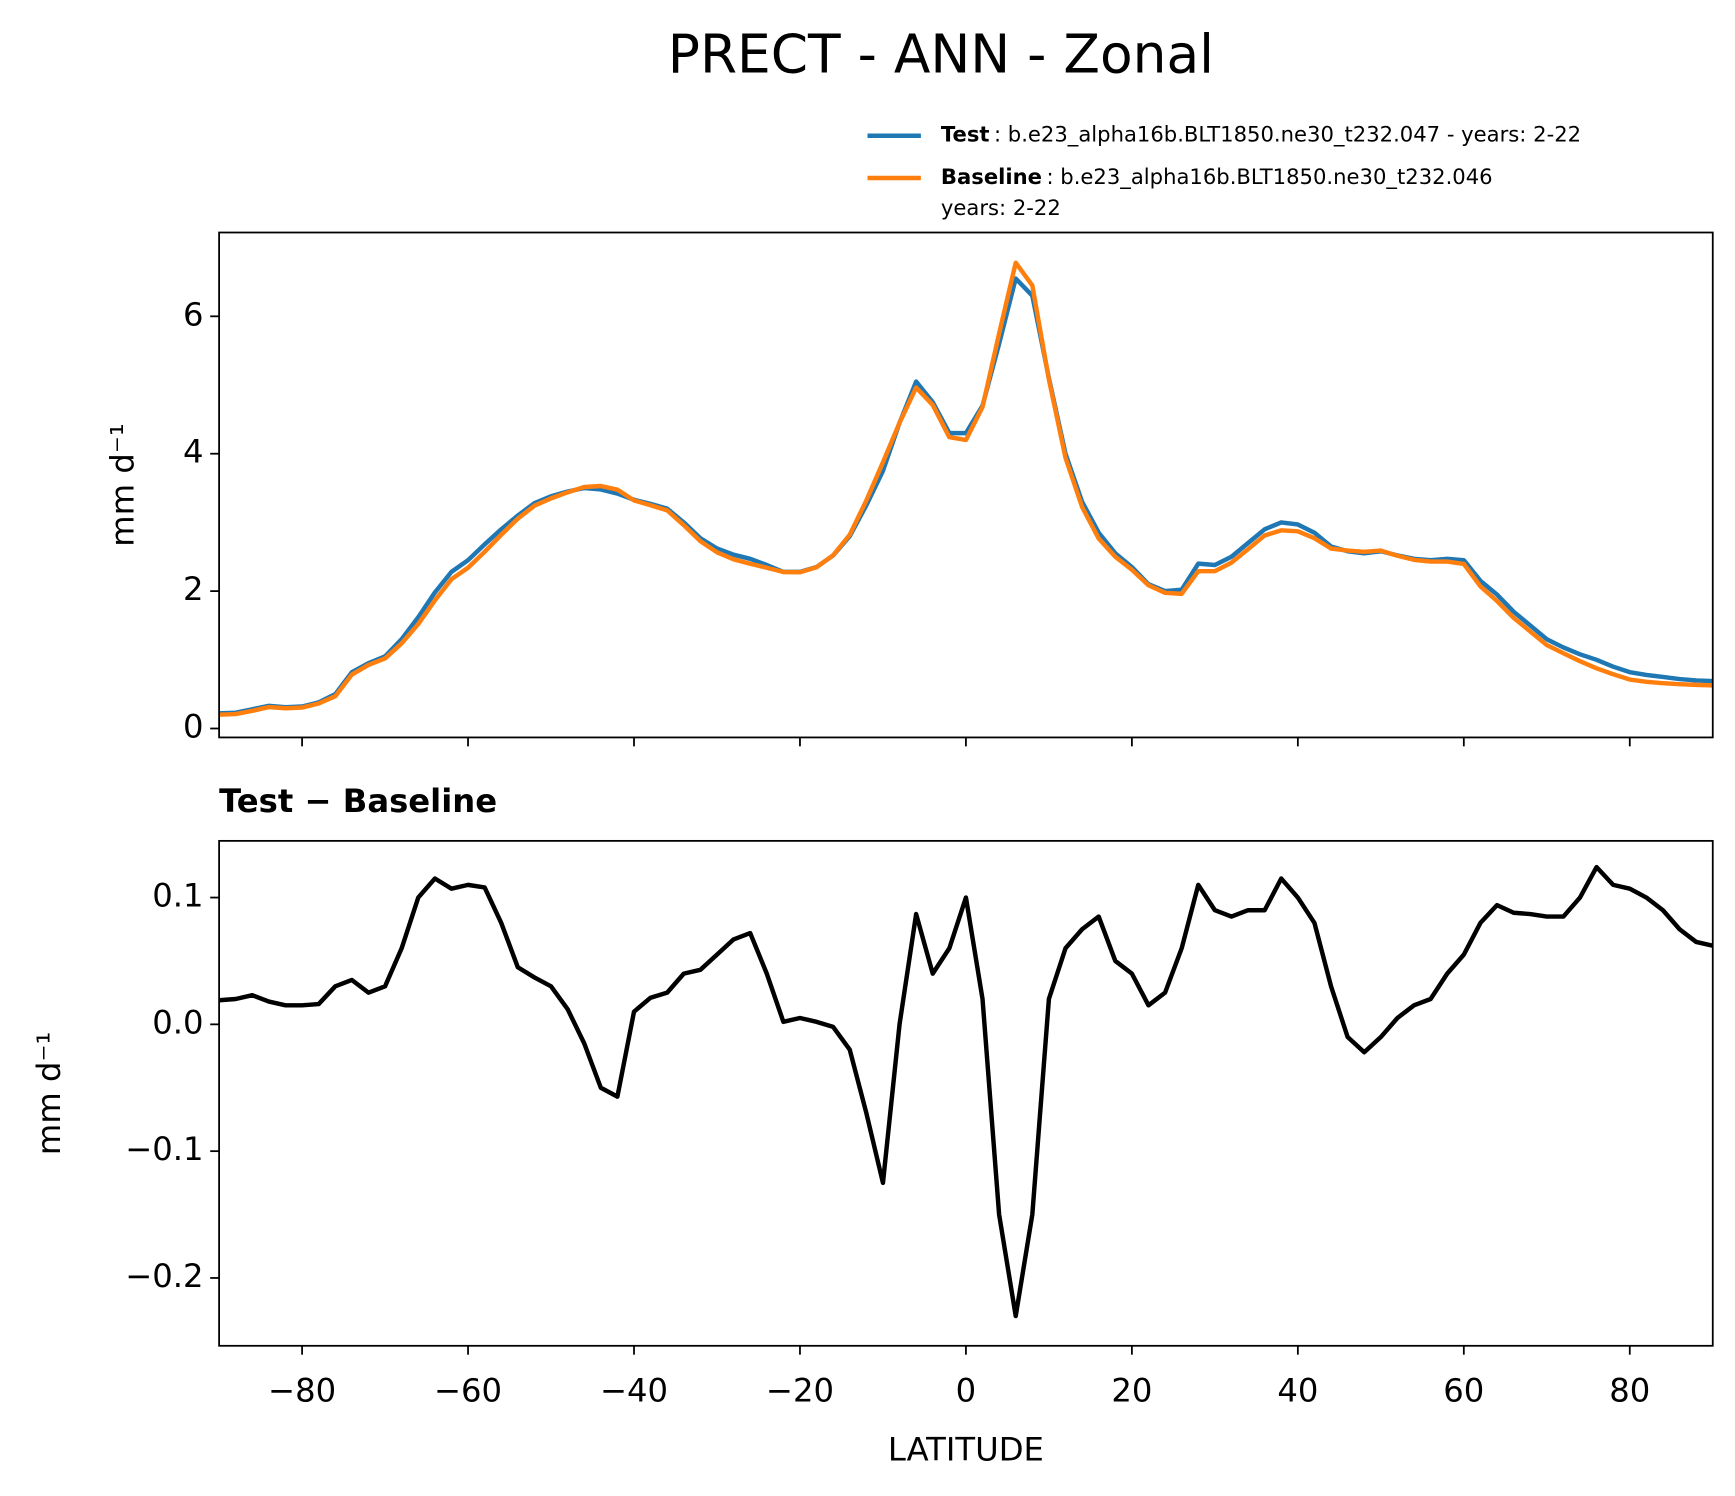  Describe the element at coordinates (164, 1149) in the screenshot. I see `y-tick-label: −0.1` at that location.